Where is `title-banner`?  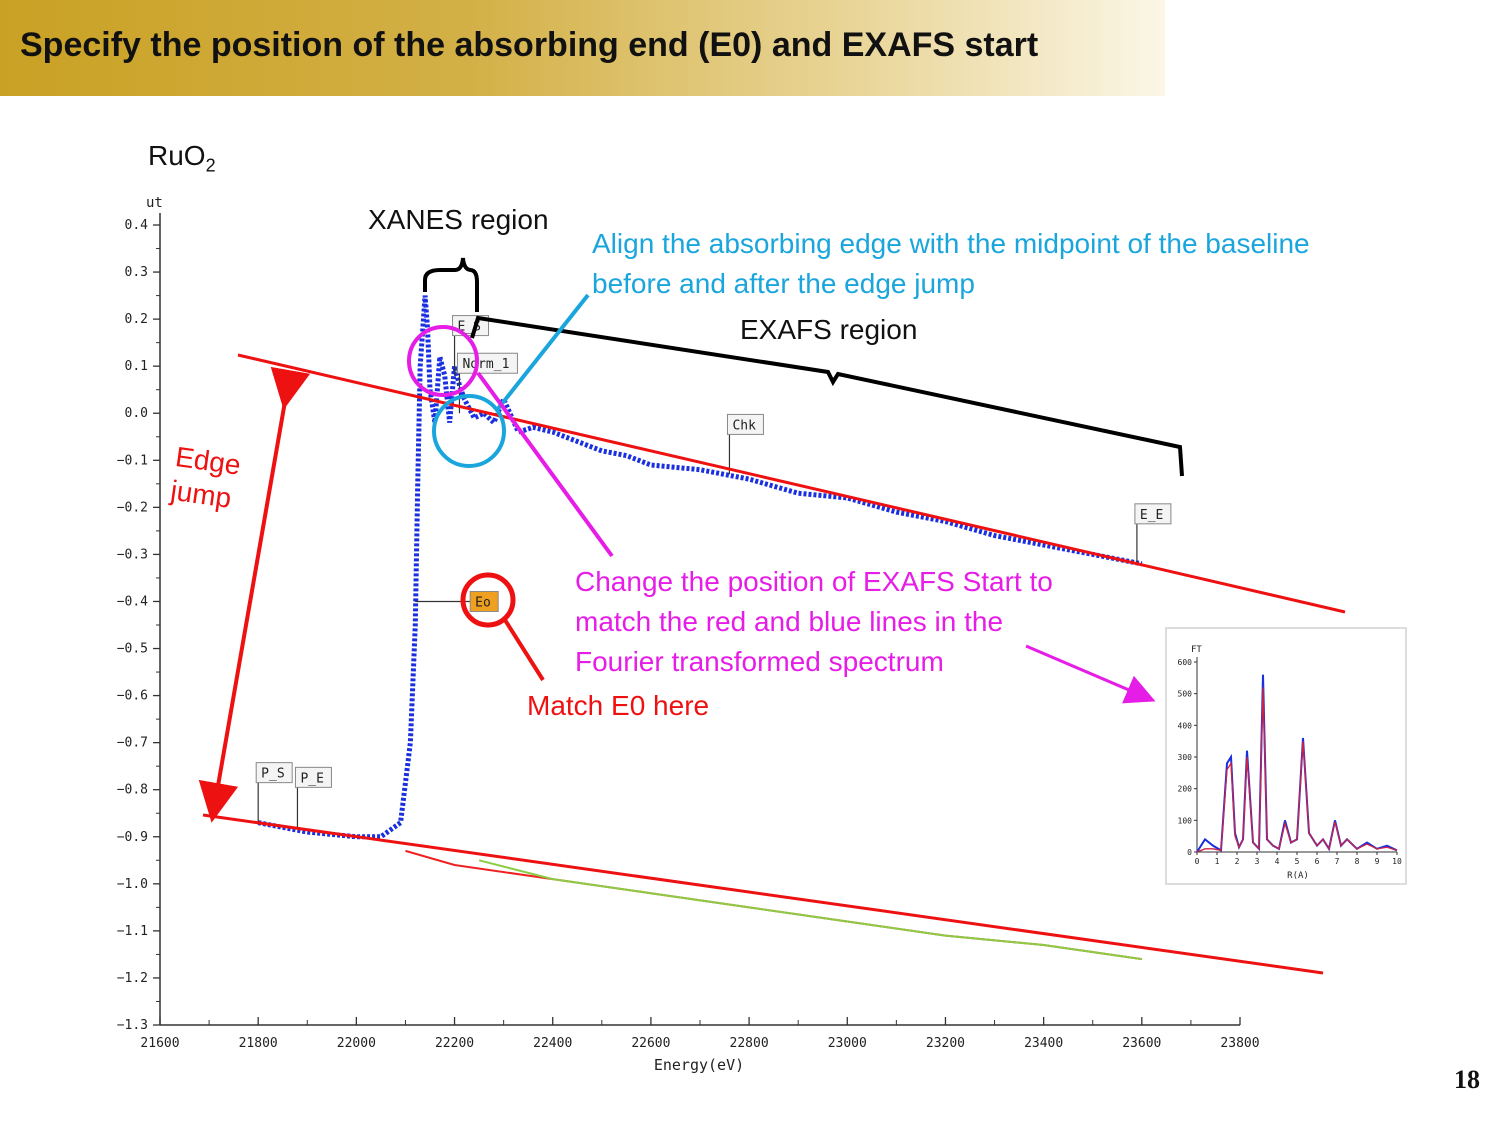 title-banner is located at coordinates (582, 48).